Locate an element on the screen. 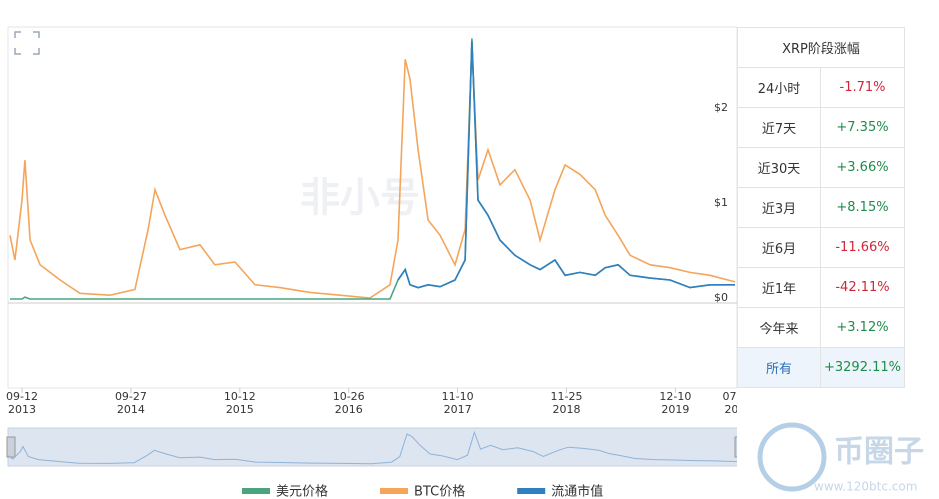 This screenshot has height=499, width=939. y-tick-label: $0 is located at coordinates (721, 297).